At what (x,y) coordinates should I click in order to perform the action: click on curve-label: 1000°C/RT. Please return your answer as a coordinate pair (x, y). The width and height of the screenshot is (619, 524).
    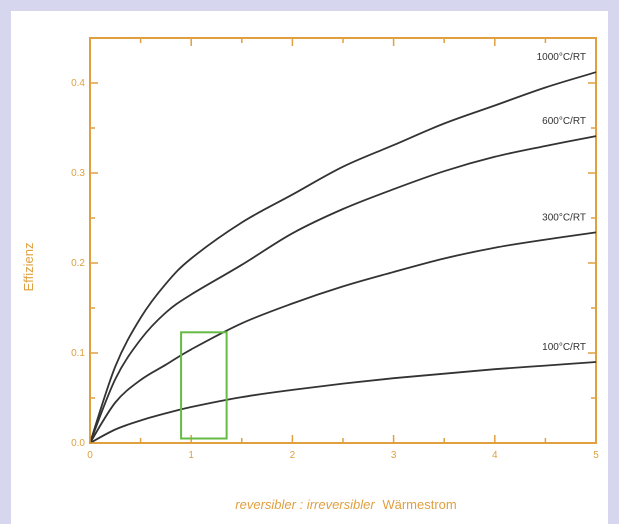
    Looking at the image, I should click on (561, 57).